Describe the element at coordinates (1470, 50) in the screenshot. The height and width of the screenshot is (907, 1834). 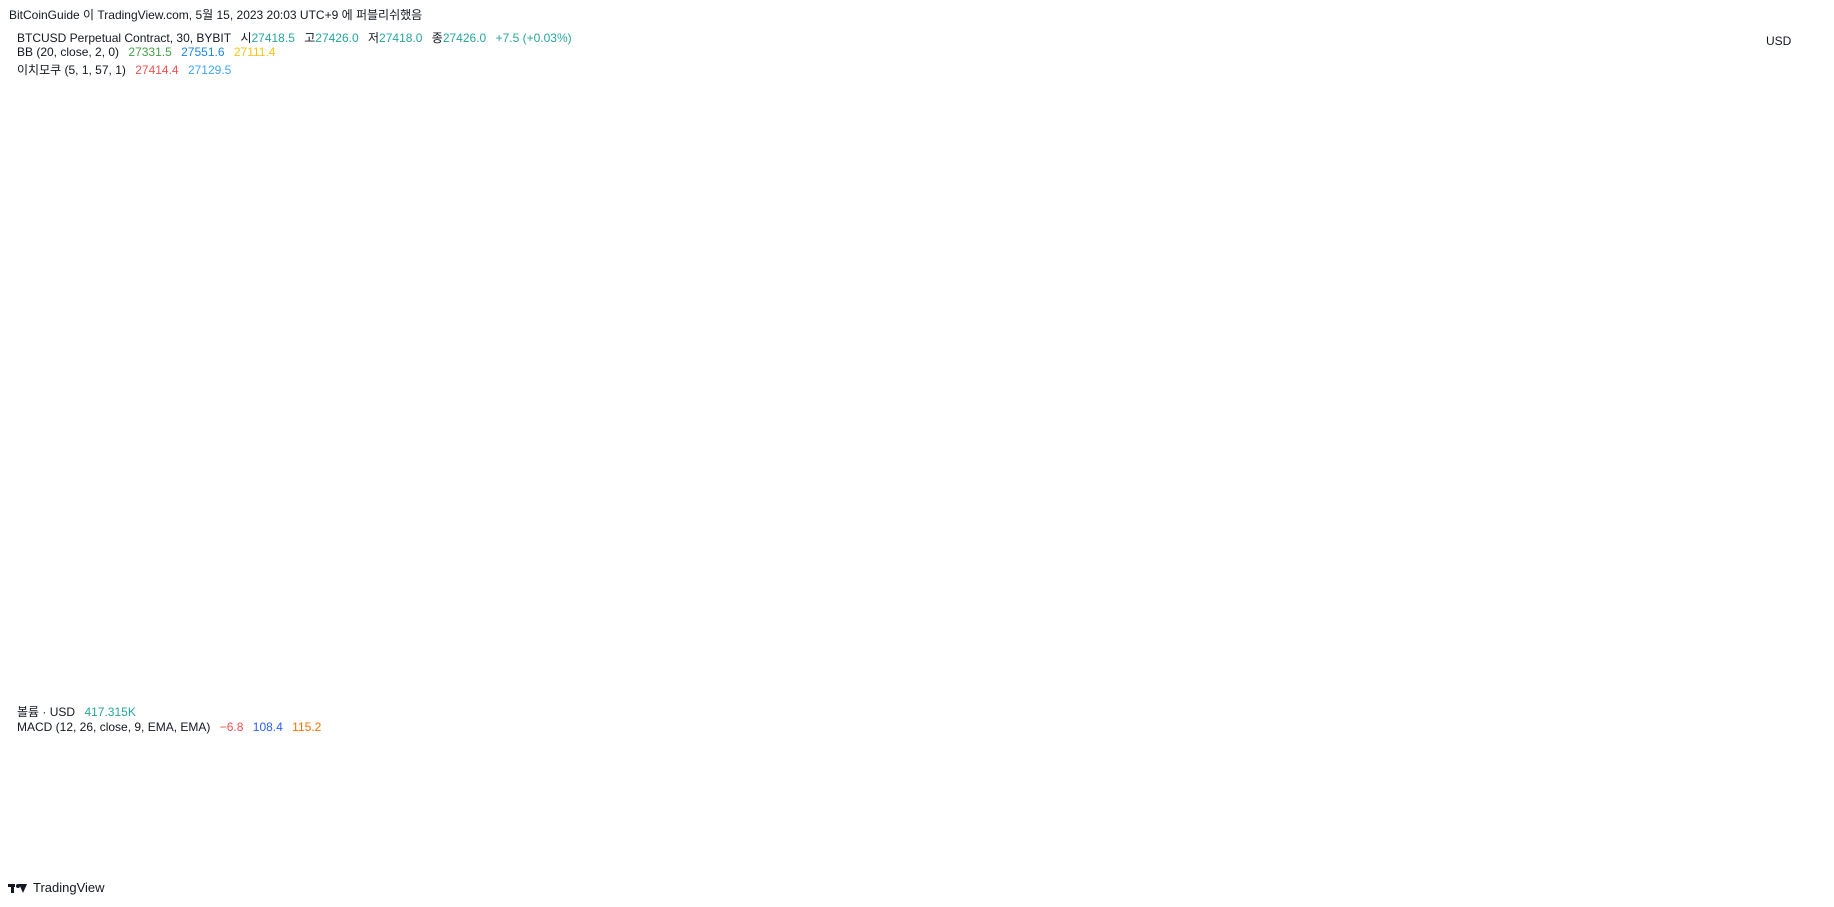
I see `callout-gap1-text: Gap 1` at that location.